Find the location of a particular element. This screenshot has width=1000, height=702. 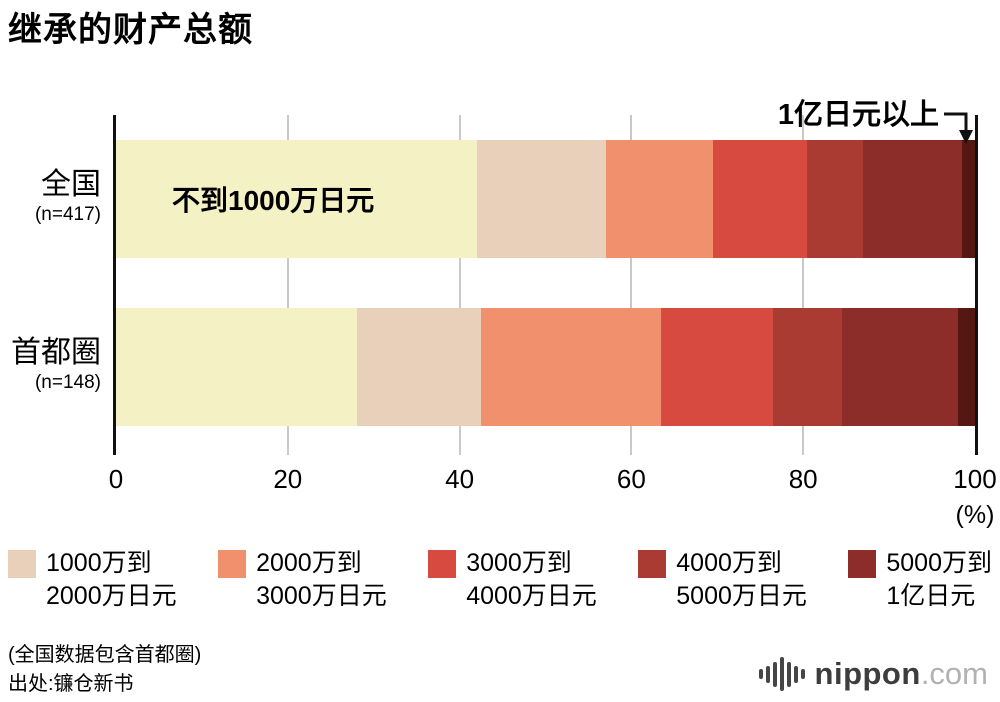

bar-nationwide: 不到1000万日元 is located at coordinates (545, 199).